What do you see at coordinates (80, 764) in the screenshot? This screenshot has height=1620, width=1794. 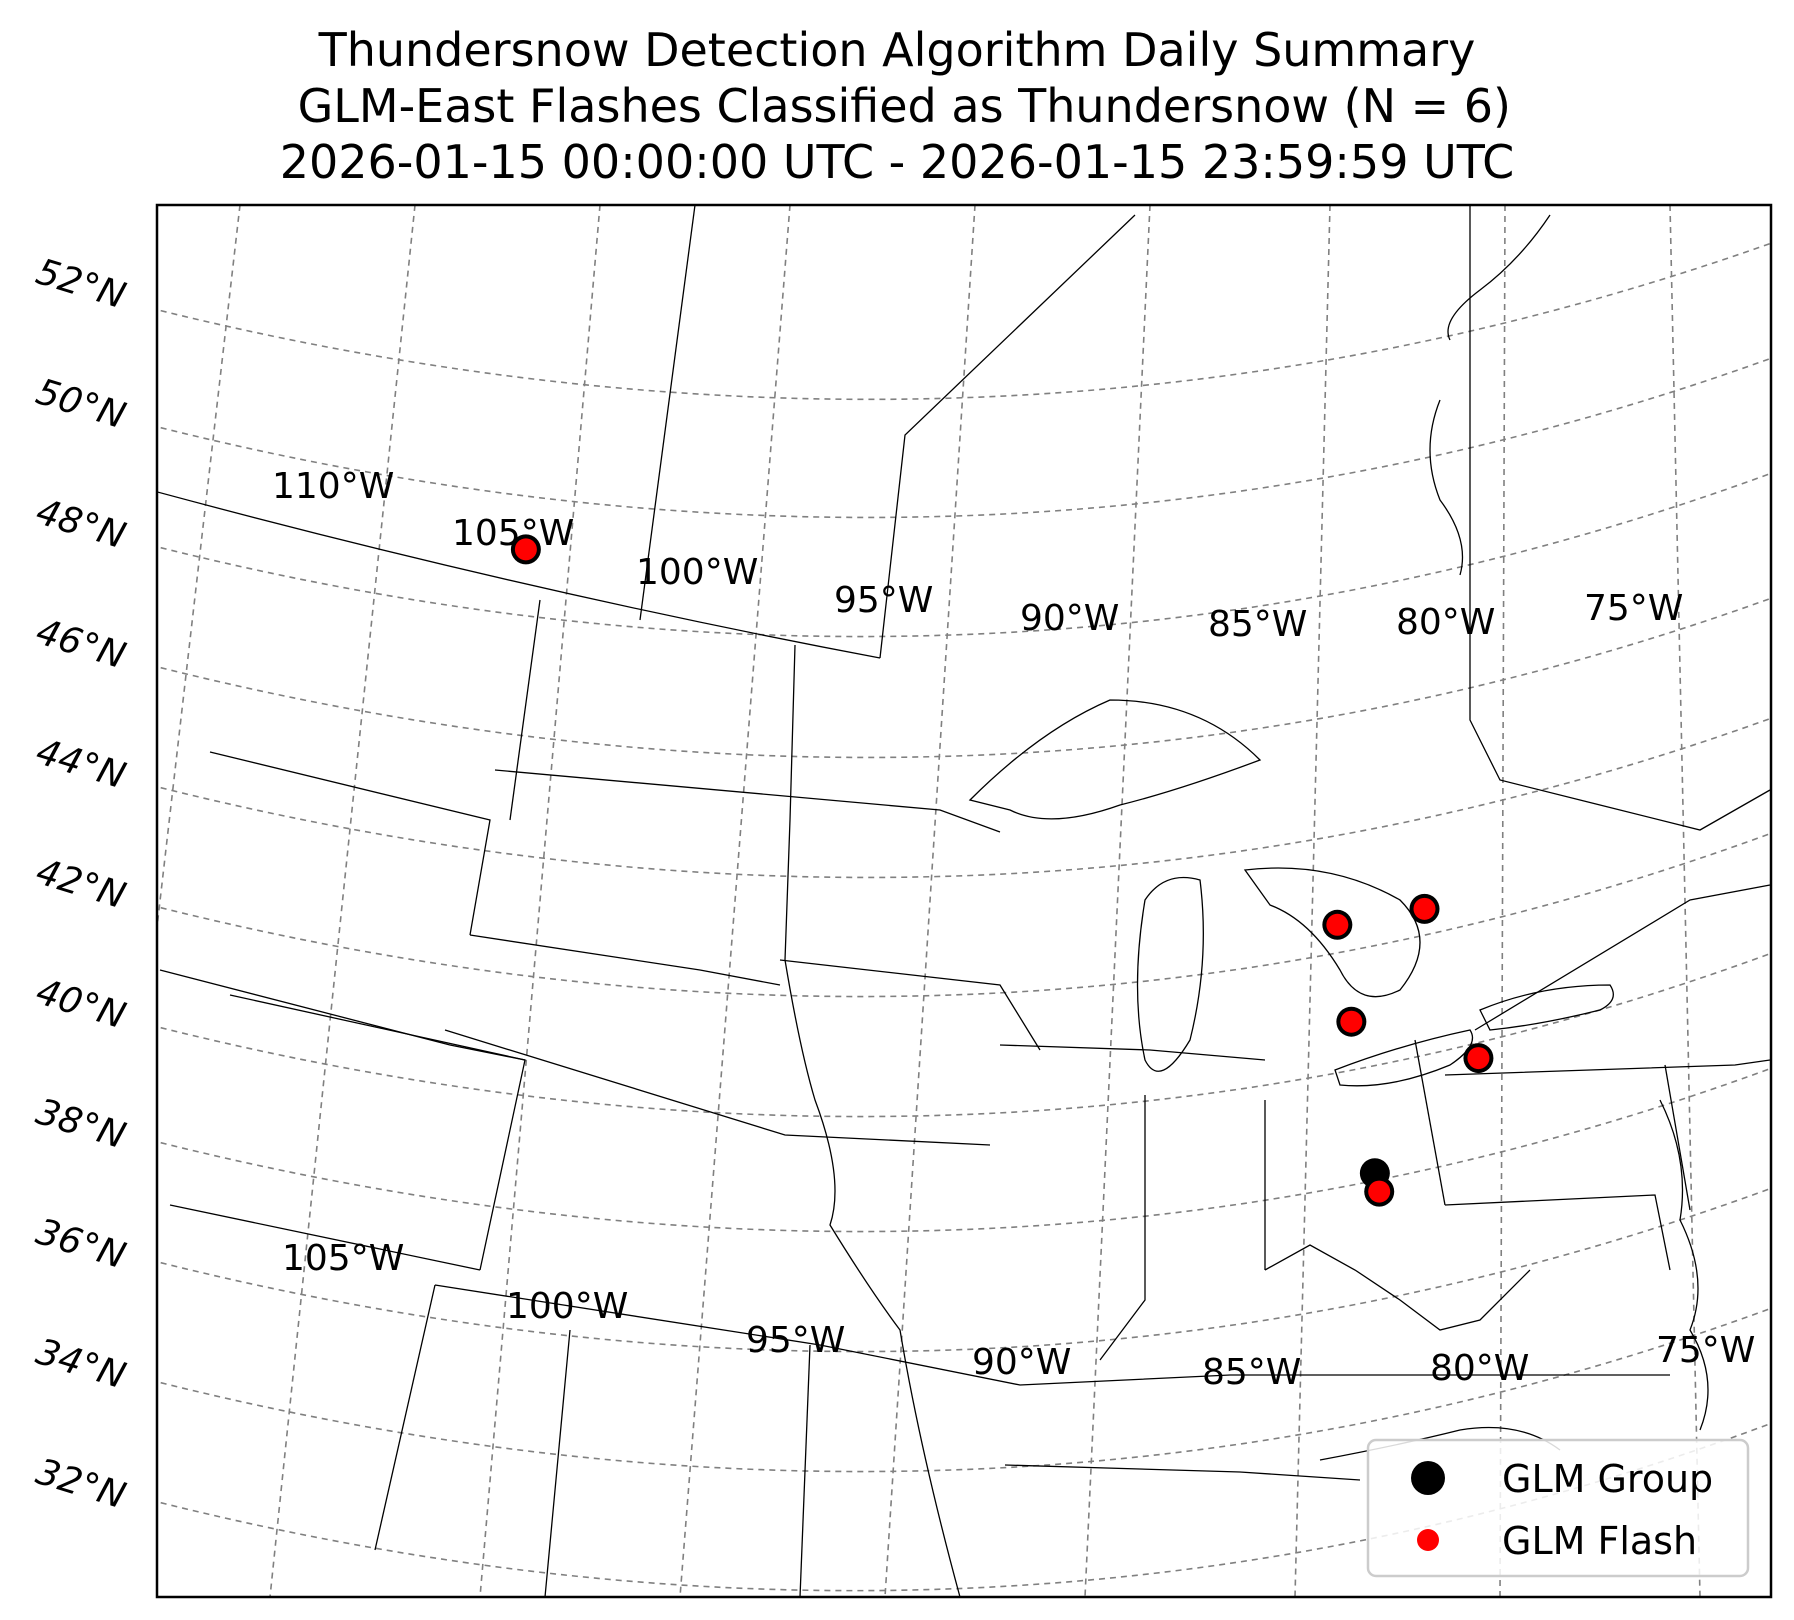 I see `lat-label-4: 44°N` at bounding box center [80, 764].